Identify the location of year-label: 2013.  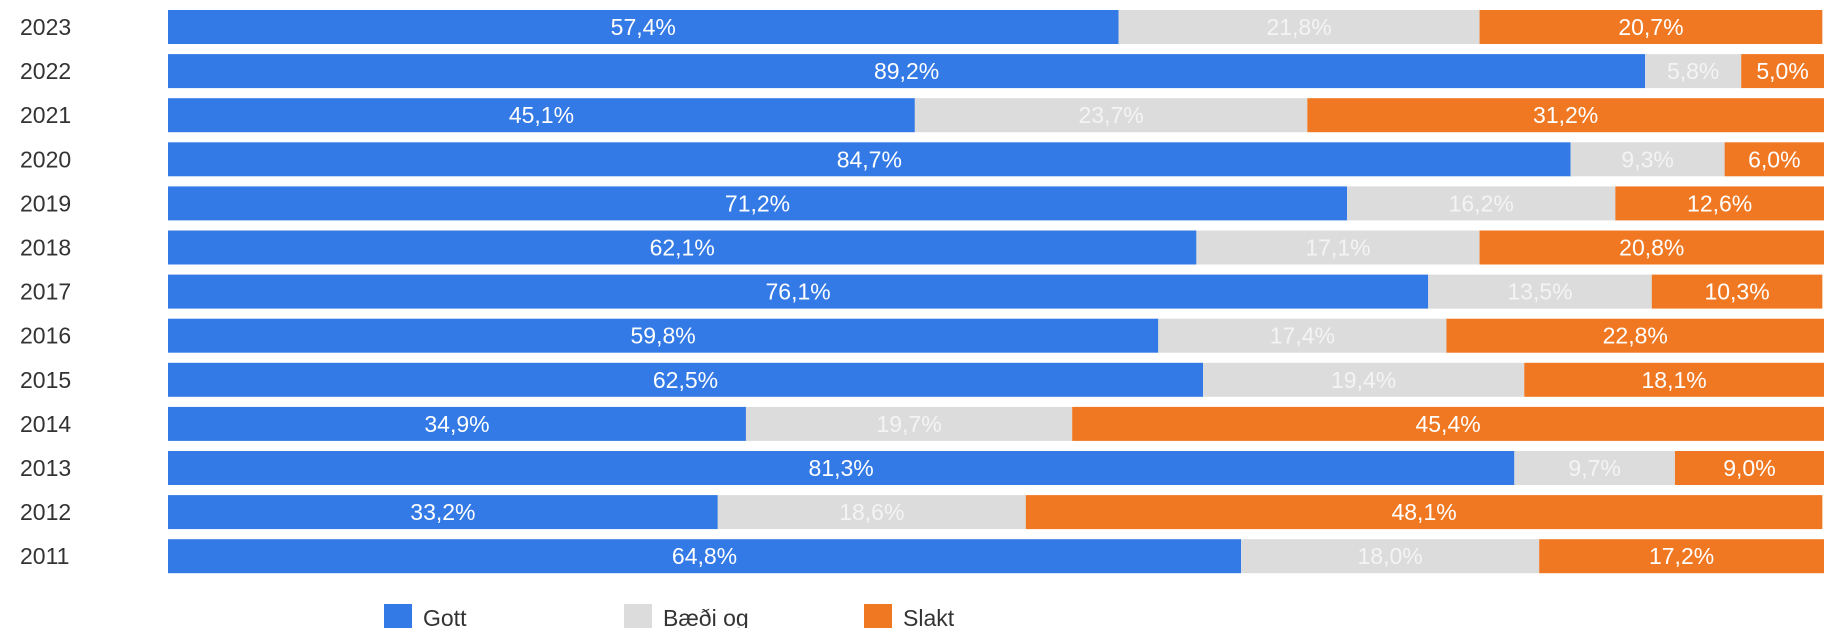
(45, 468).